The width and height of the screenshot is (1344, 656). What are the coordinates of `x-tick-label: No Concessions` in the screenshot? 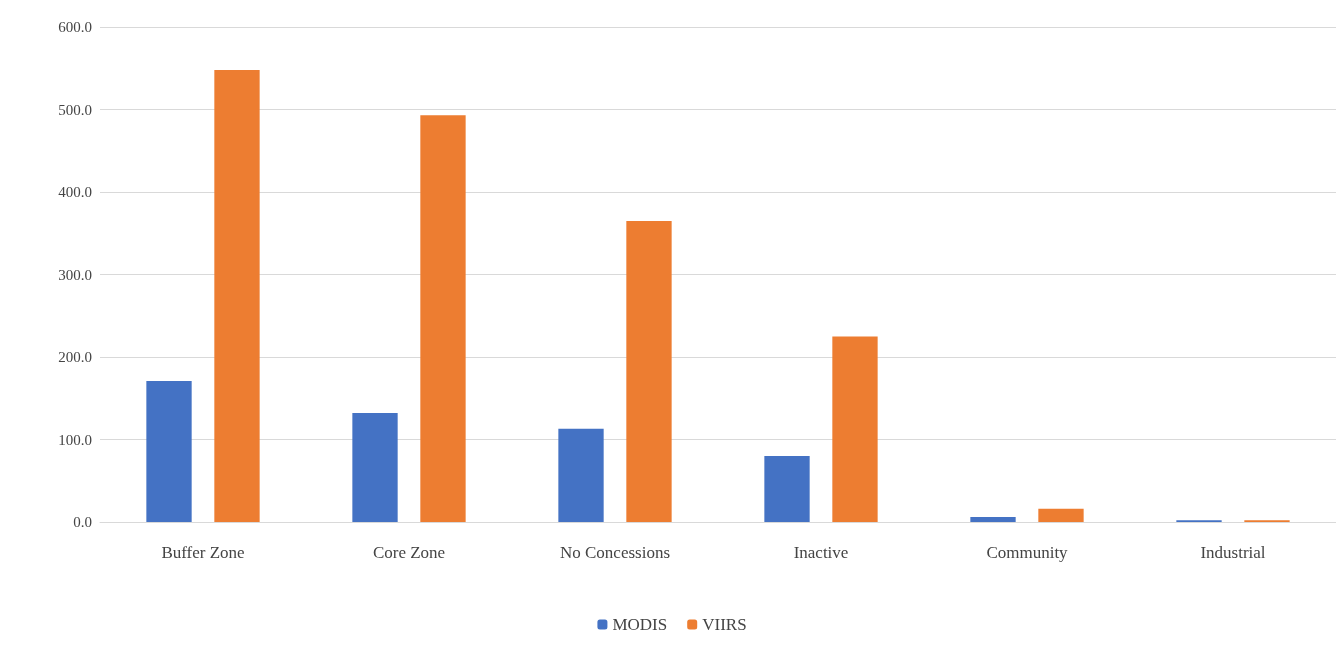 It's located at (615, 552).